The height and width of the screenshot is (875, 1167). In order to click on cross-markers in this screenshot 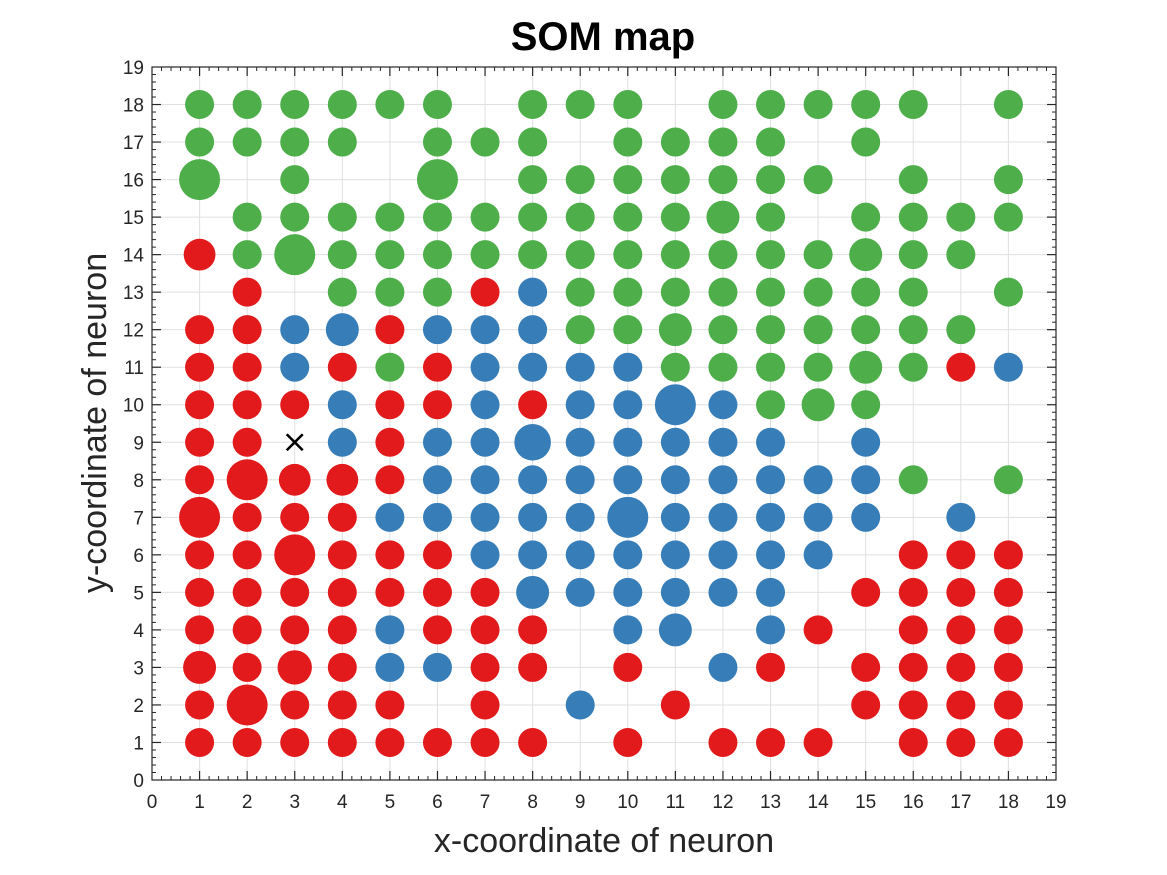, I will do `click(294, 442)`.